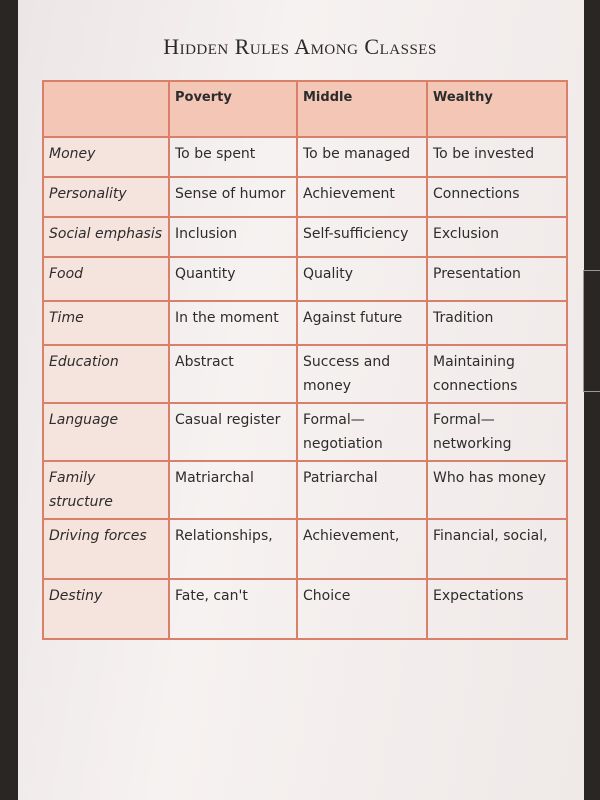 The width and height of the screenshot is (600, 800). What do you see at coordinates (106, 323) in the screenshot?
I see `row-label: Time` at bounding box center [106, 323].